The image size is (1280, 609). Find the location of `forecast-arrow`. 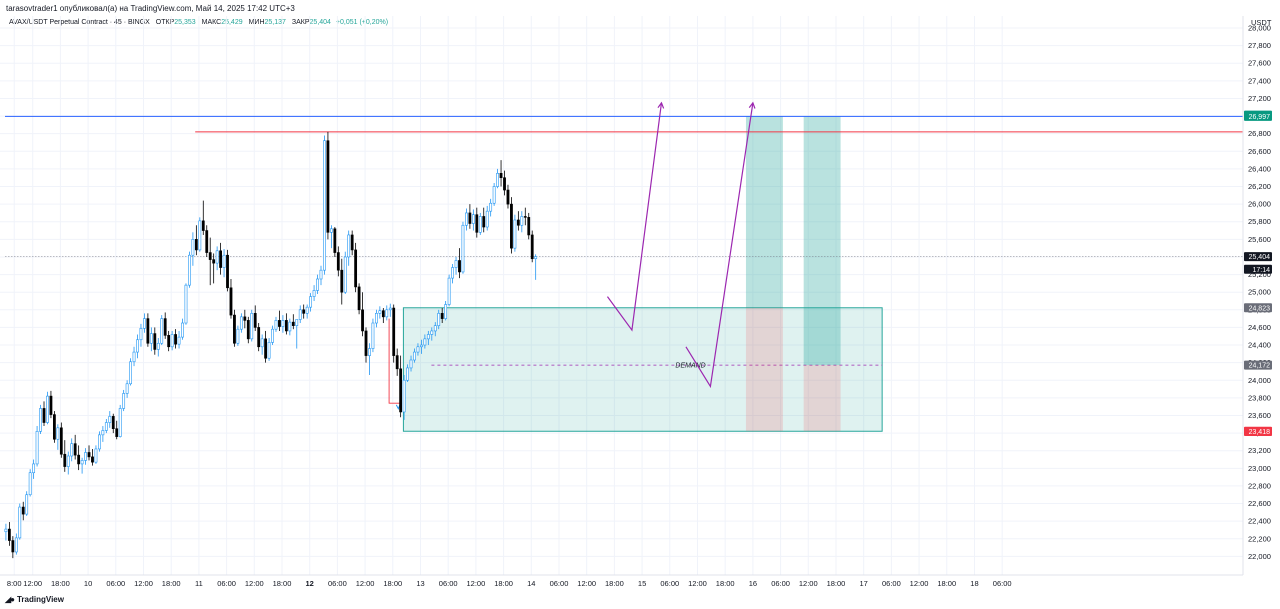

forecast-arrow is located at coordinates (719, 245).